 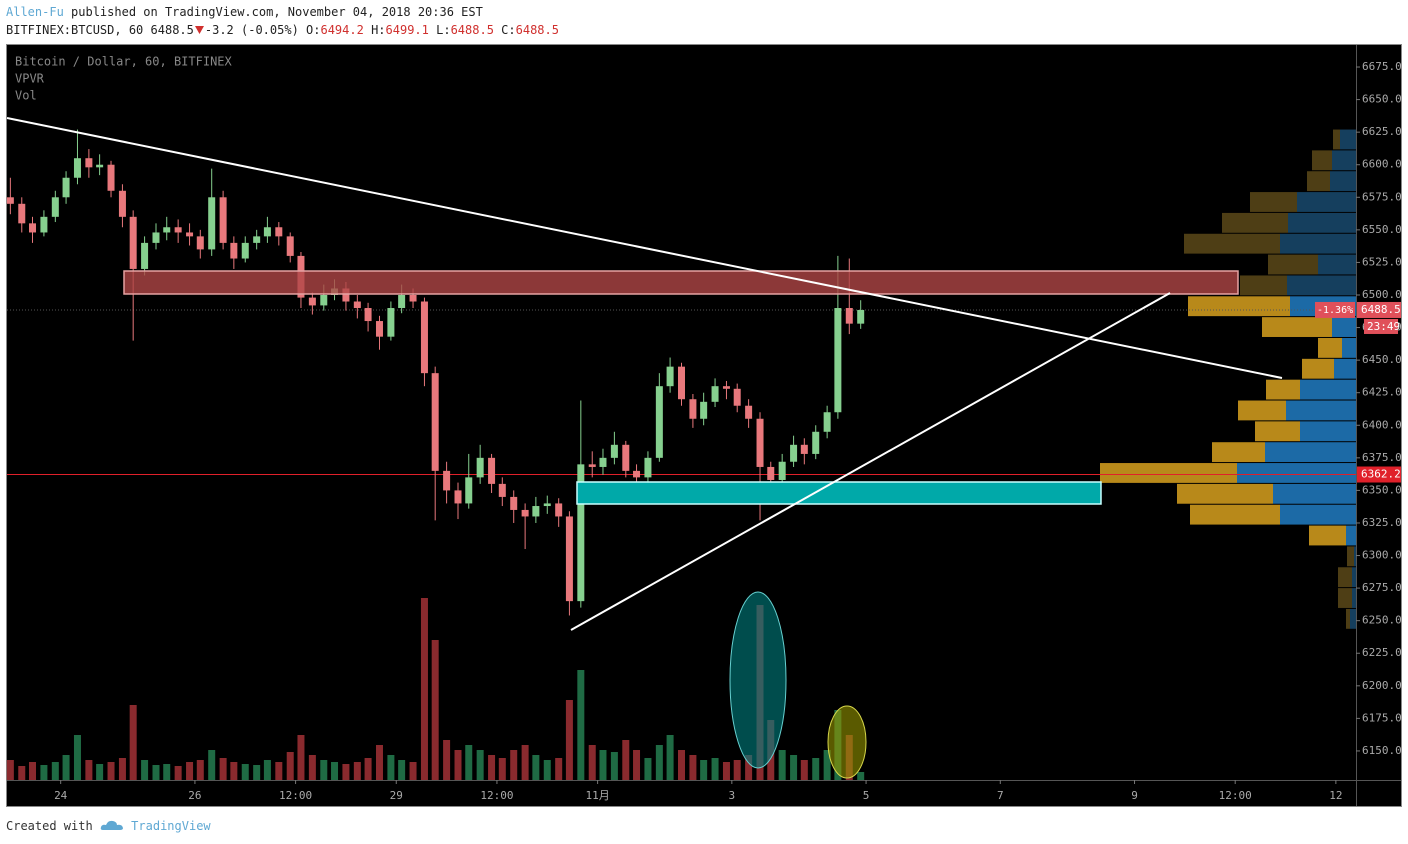 I want to click on legend-text: VPVR, so click(x=30, y=79).